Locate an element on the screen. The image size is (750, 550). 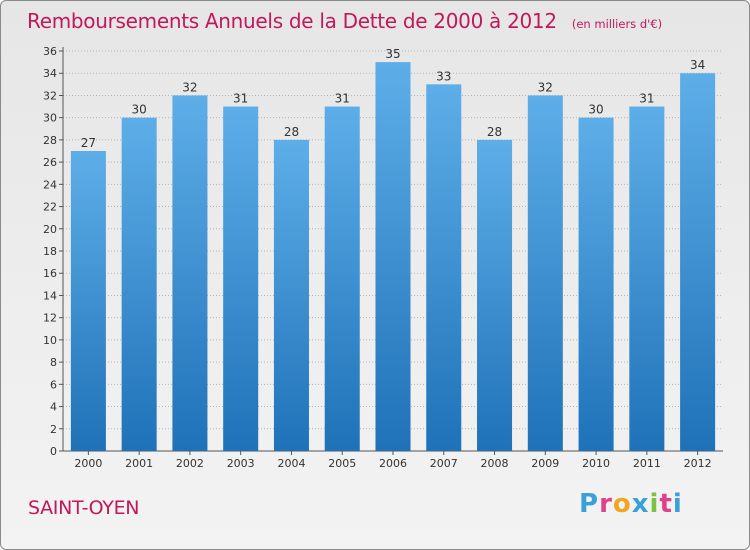
y-tick-label: 34 is located at coordinates (50, 73).